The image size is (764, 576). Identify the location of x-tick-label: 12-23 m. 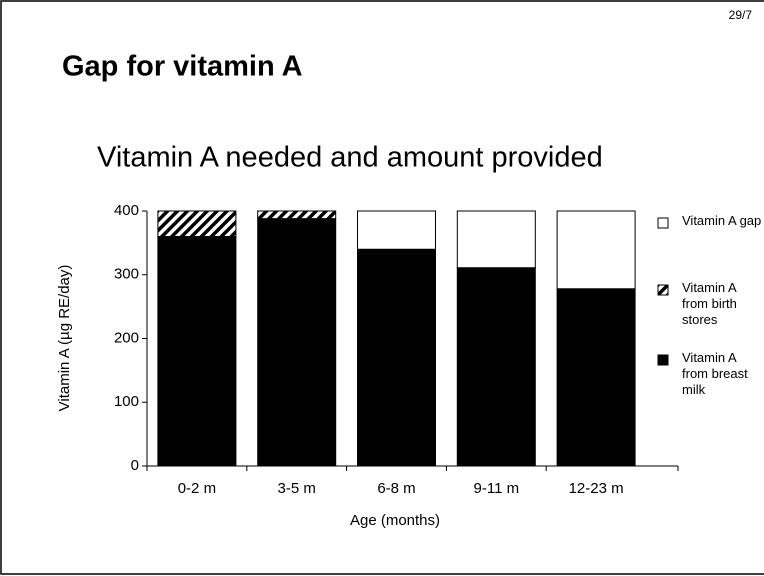
(596, 488).